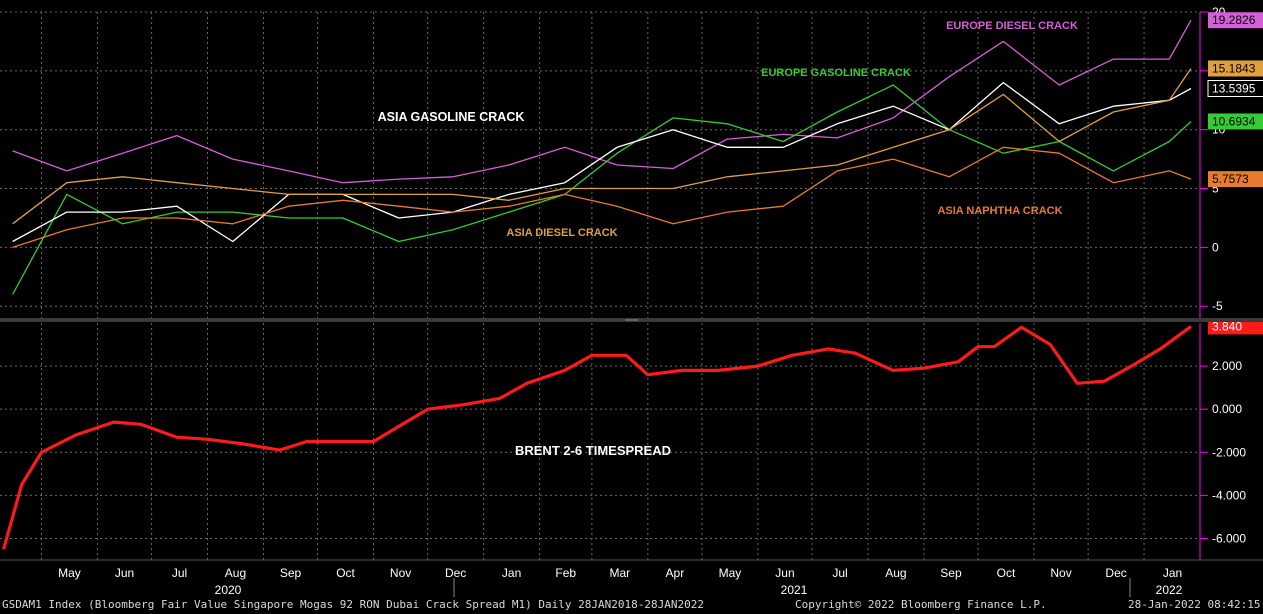 The height and width of the screenshot is (614, 1263). What do you see at coordinates (1012, 26) in the screenshot?
I see `annotation-label: EUROPE DIESEL CRACK` at bounding box center [1012, 26].